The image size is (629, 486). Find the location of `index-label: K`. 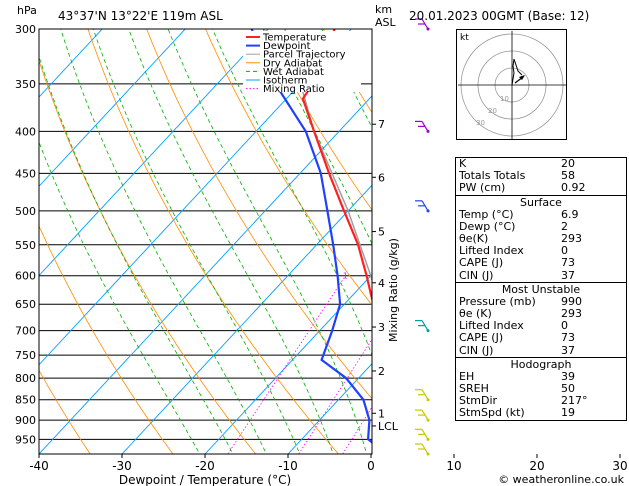

index-label: K is located at coordinates (463, 163).